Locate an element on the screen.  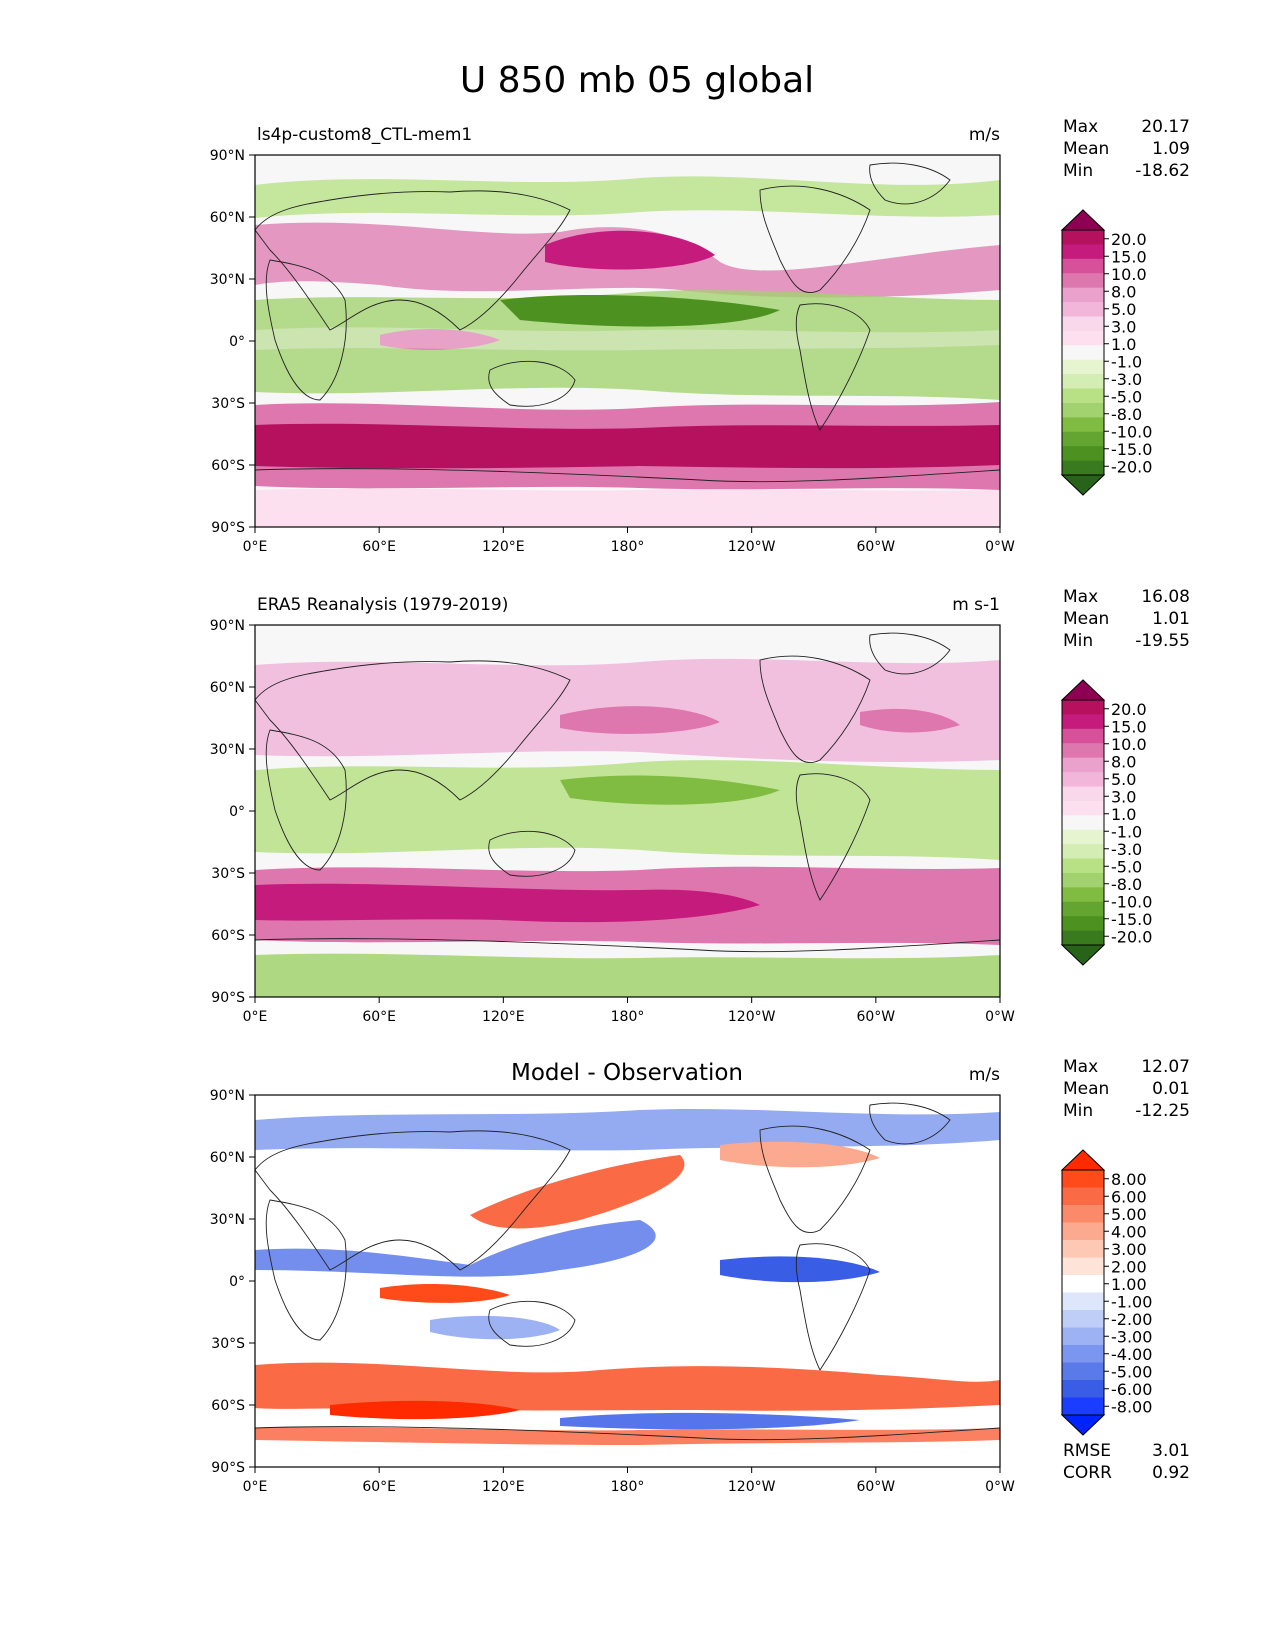
stat-value: 20.17 is located at coordinates (1165, 127).